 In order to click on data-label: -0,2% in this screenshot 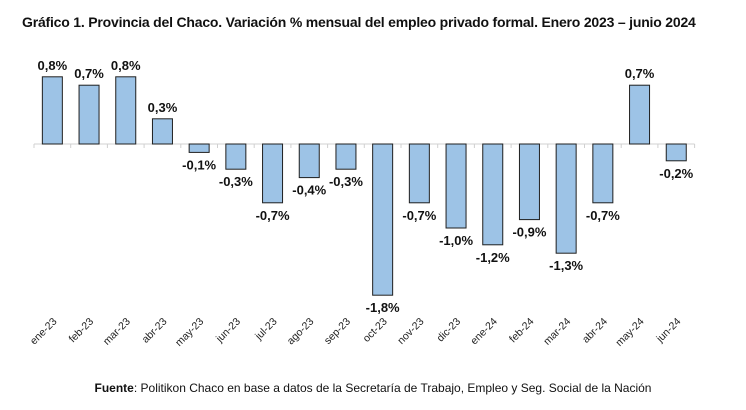, I will do `click(676, 173)`.